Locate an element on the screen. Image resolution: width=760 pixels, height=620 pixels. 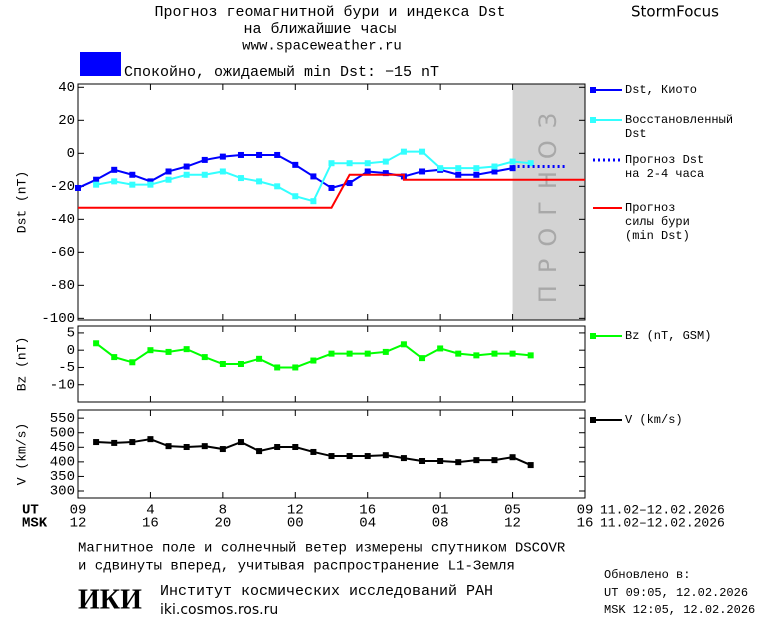
x-tick-label: 8 is located at coordinates (223, 511).